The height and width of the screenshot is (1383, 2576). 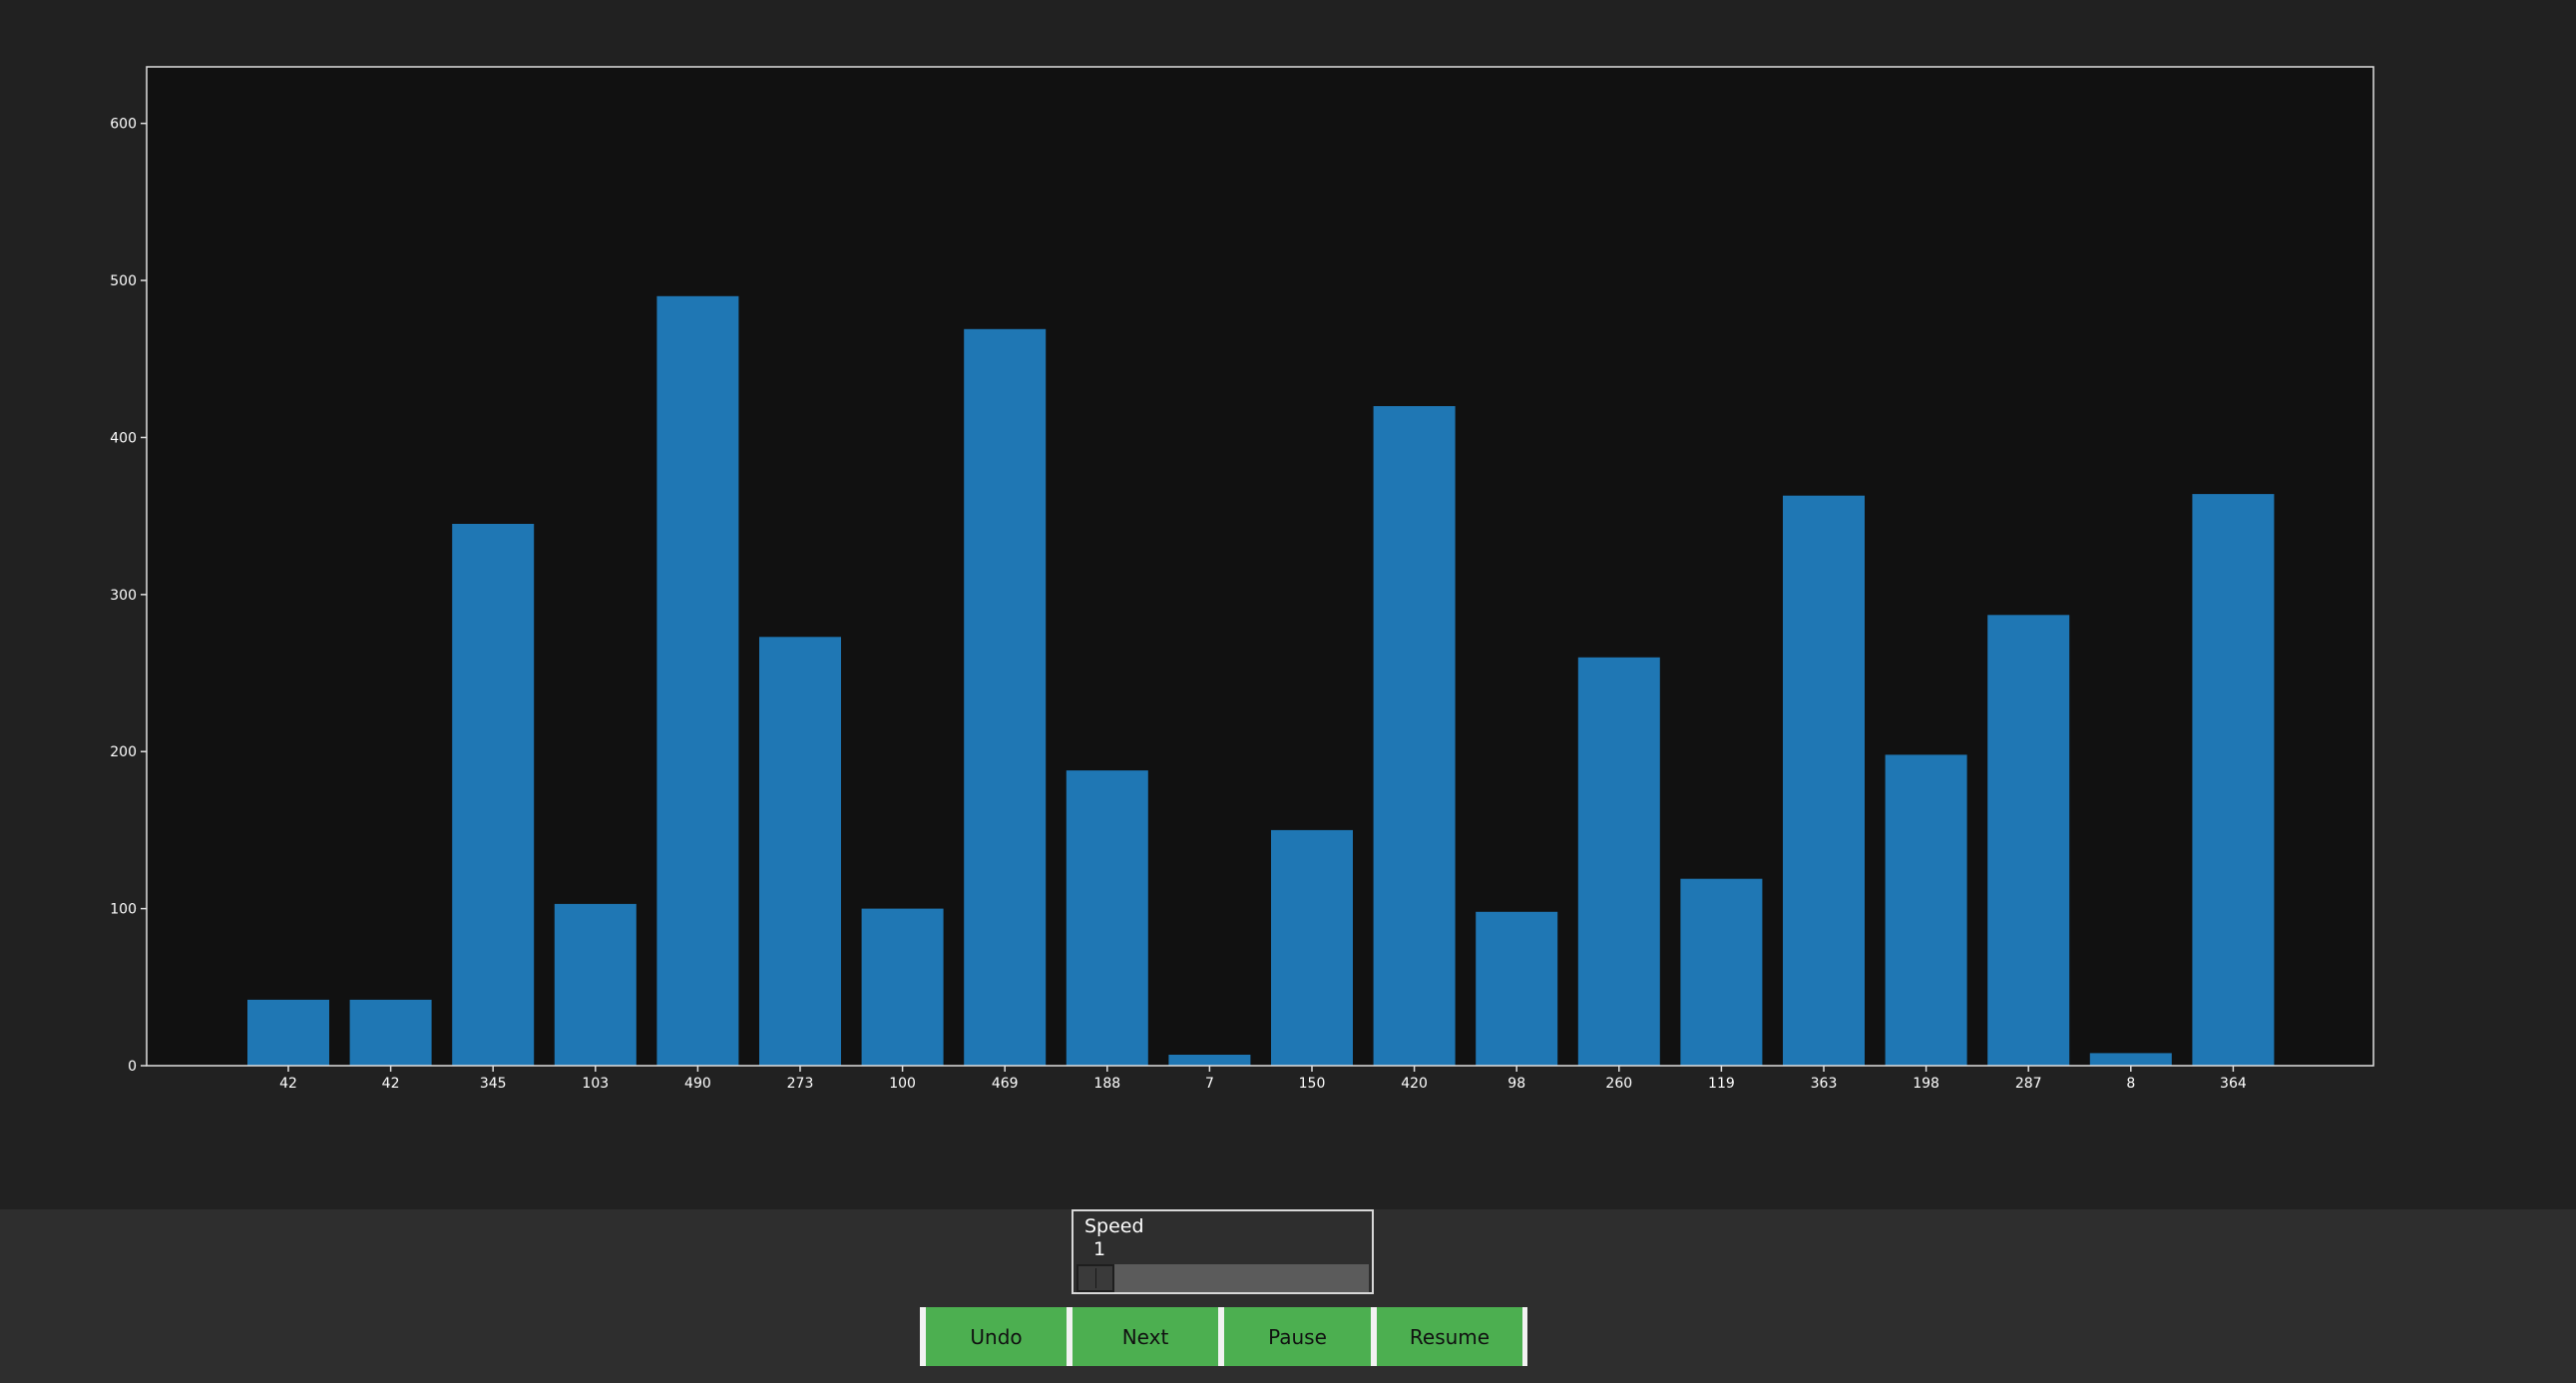 What do you see at coordinates (993, 1336) in the screenshot?
I see `undo-button: Undo` at bounding box center [993, 1336].